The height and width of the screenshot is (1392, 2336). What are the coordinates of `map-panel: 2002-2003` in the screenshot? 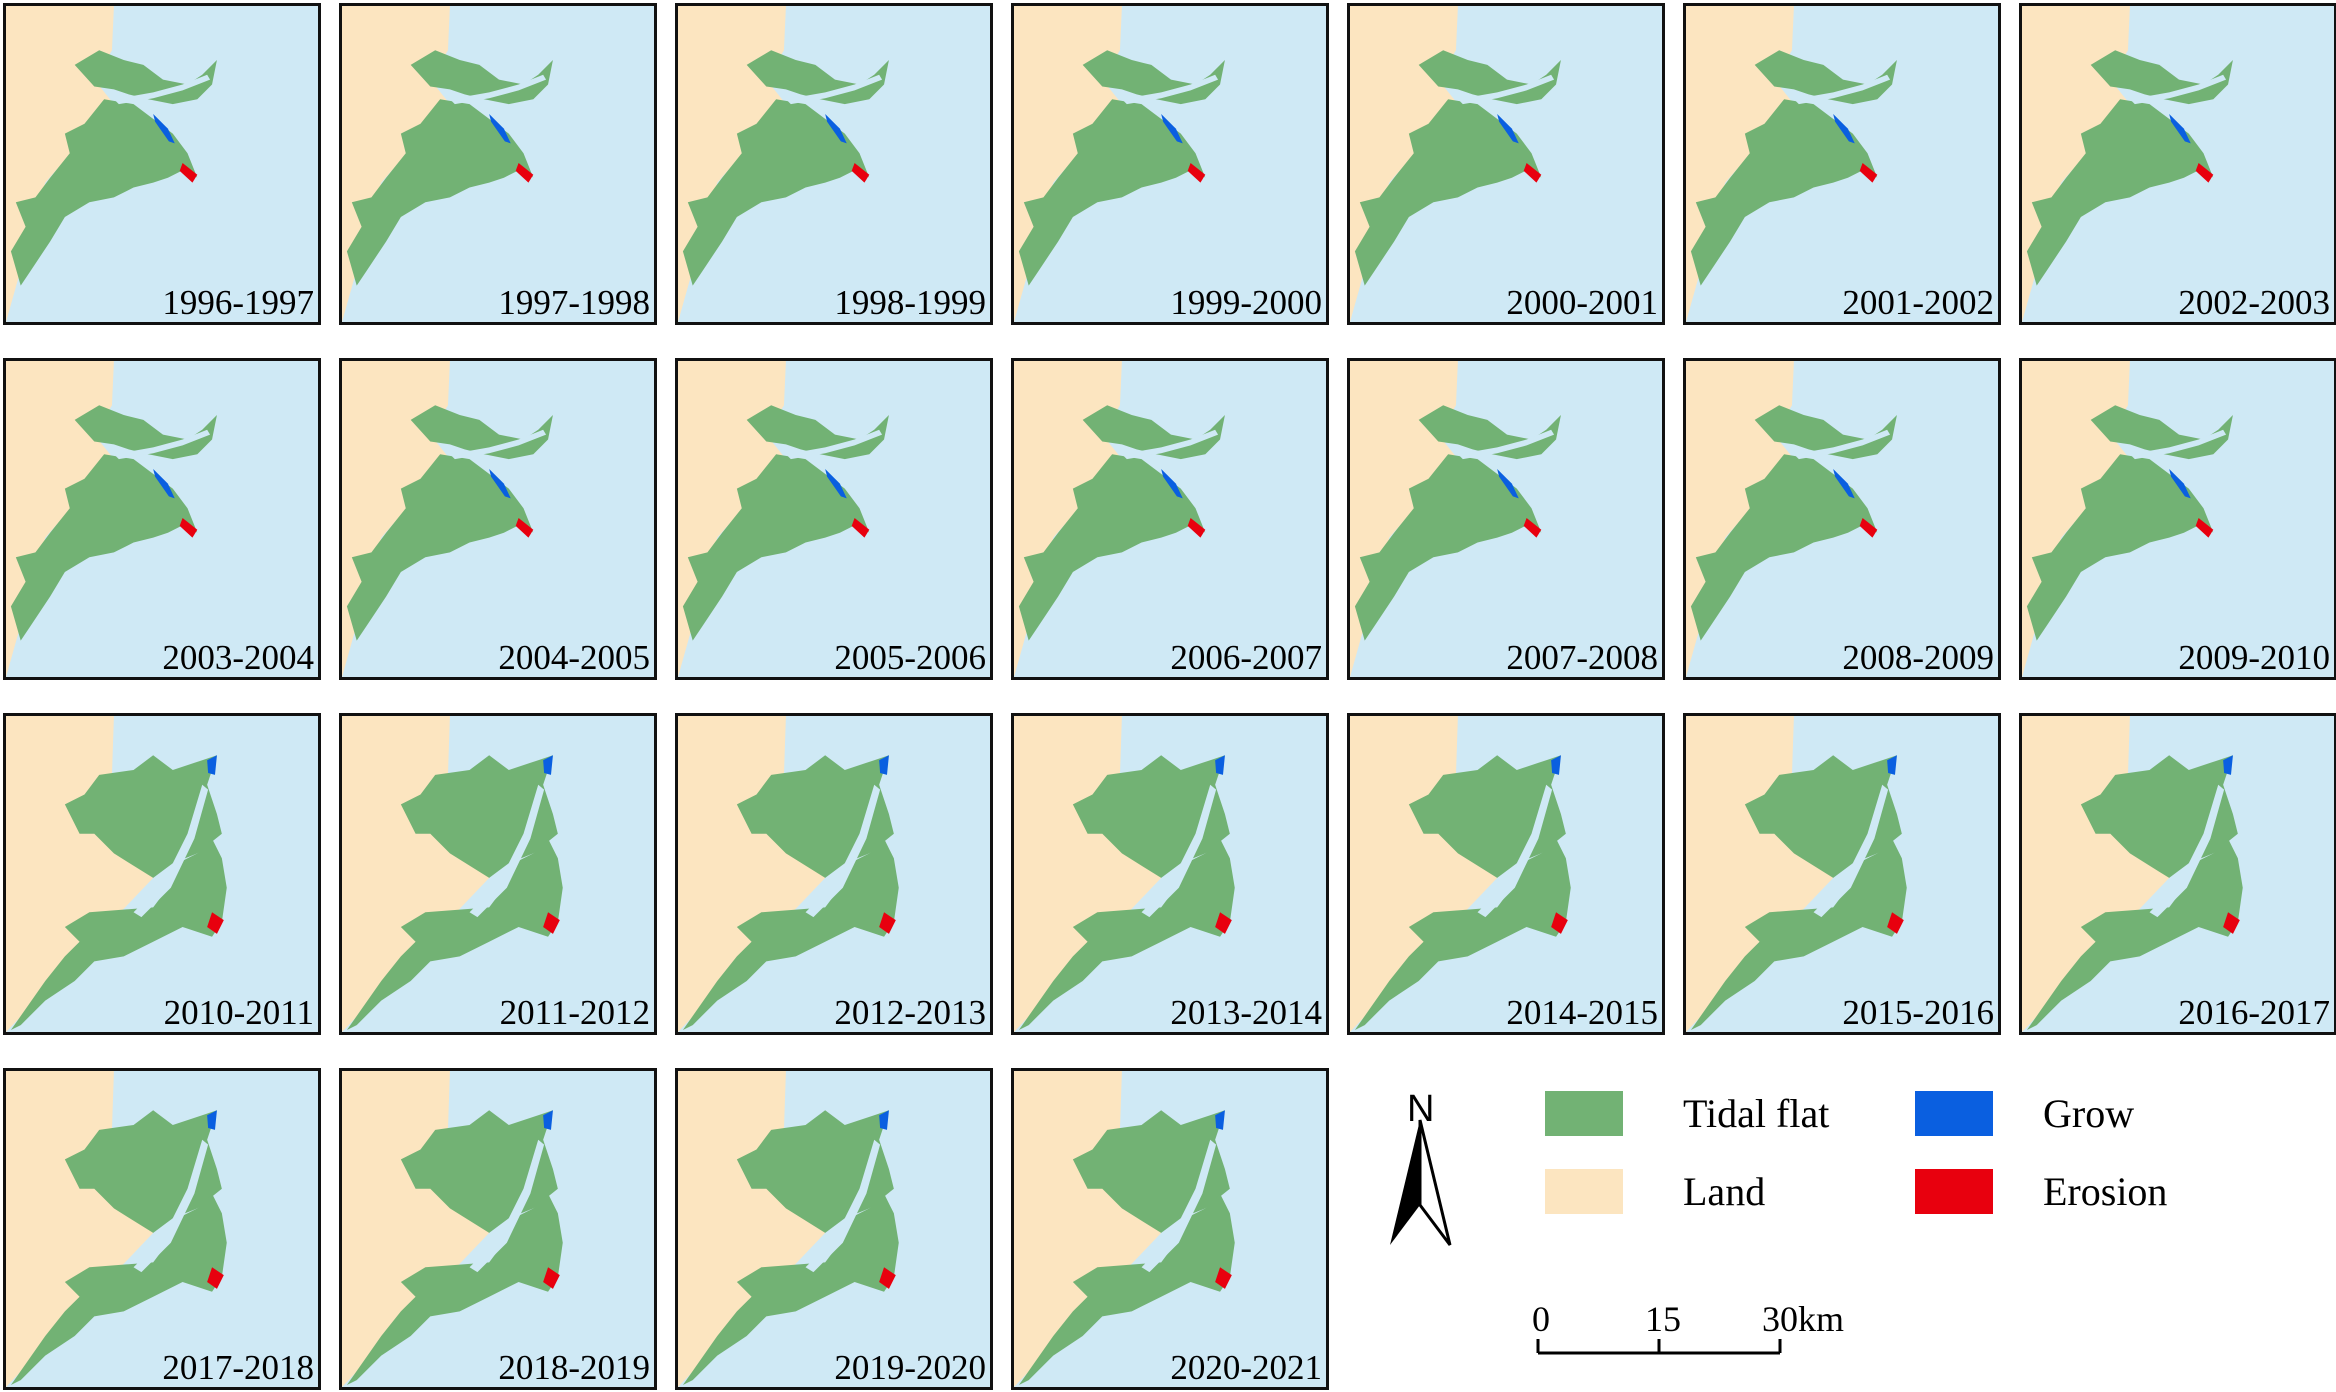 It's located at (2177, 164).